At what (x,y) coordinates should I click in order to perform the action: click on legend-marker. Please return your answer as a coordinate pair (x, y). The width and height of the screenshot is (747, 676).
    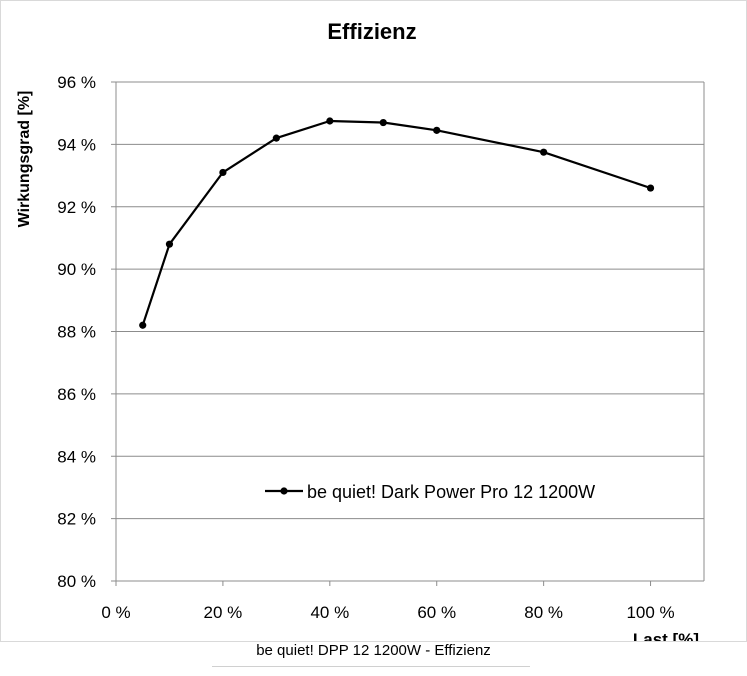
    Looking at the image, I should click on (284, 491).